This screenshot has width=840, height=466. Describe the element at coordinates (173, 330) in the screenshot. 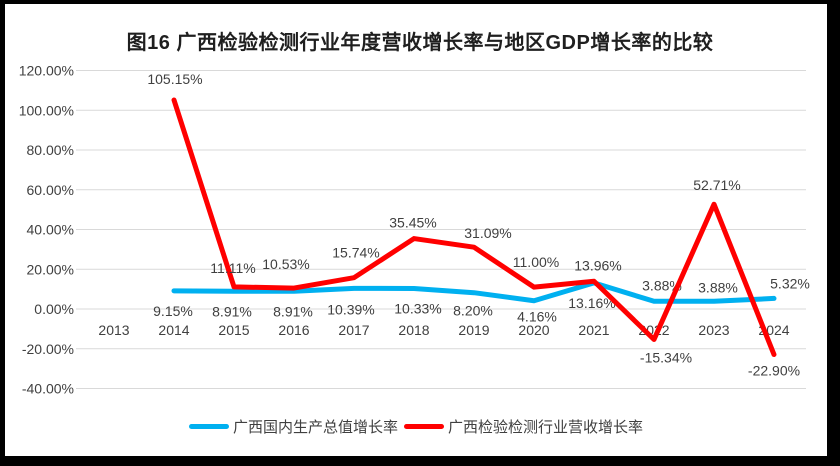

I see `x-tick-label: 2014` at that location.